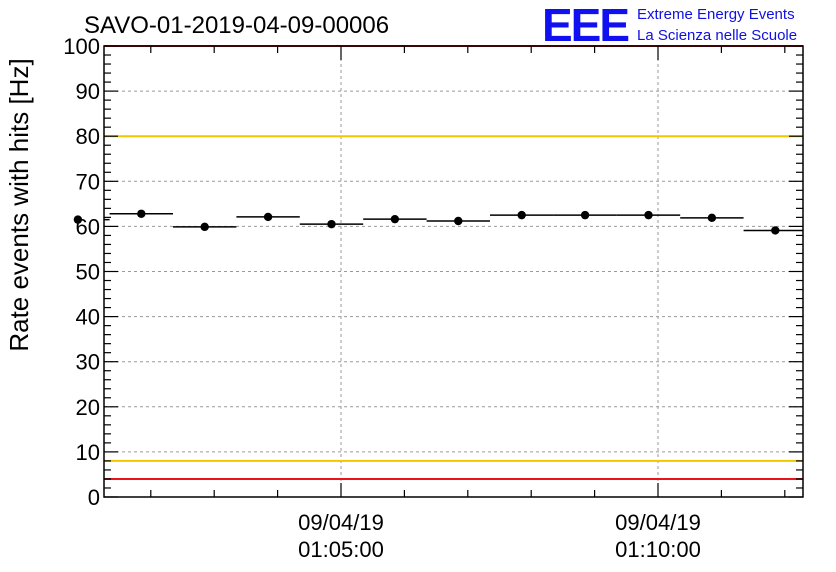 Image resolution: width=836 pixels, height=572 pixels. What do you see at coordinates (81, 46) in the screenshot?
I see `y-tick-label: 100` at bounding box center [81, 46].